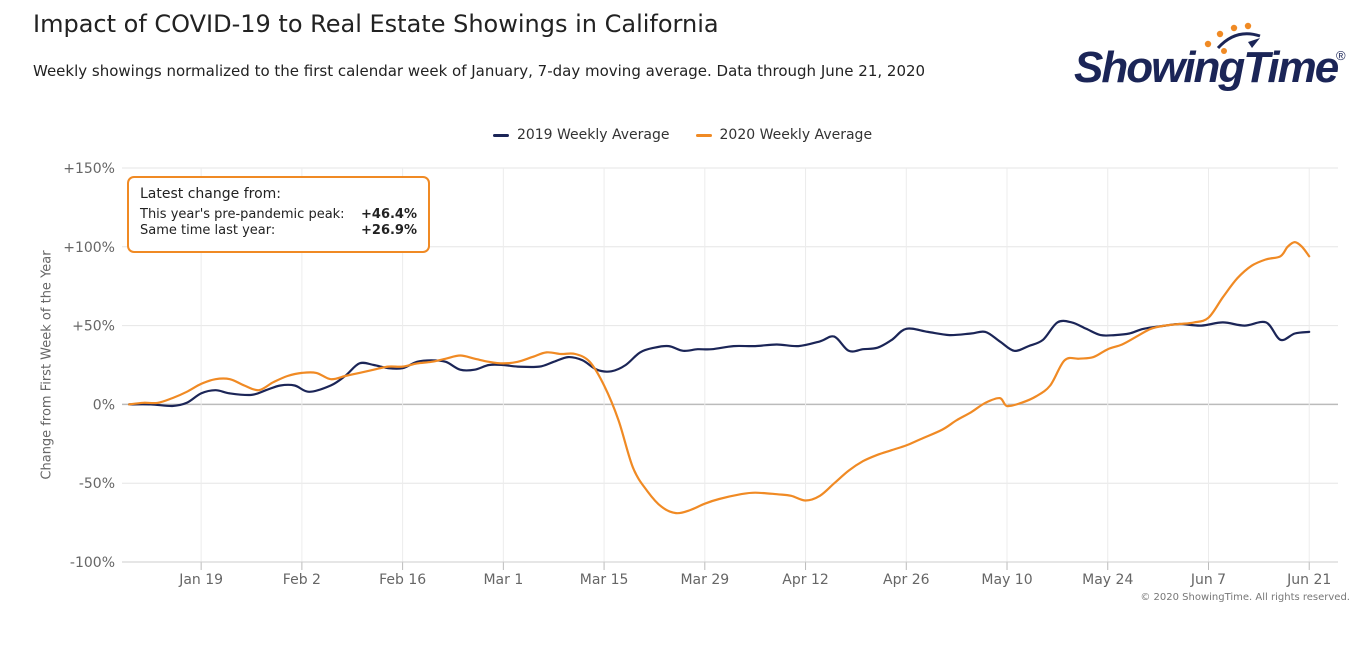 The image size is (1365, 664). I want to click on latest-change-row-peak: This year's pre-pandemic peak: +46.4%, so click(278, 215).